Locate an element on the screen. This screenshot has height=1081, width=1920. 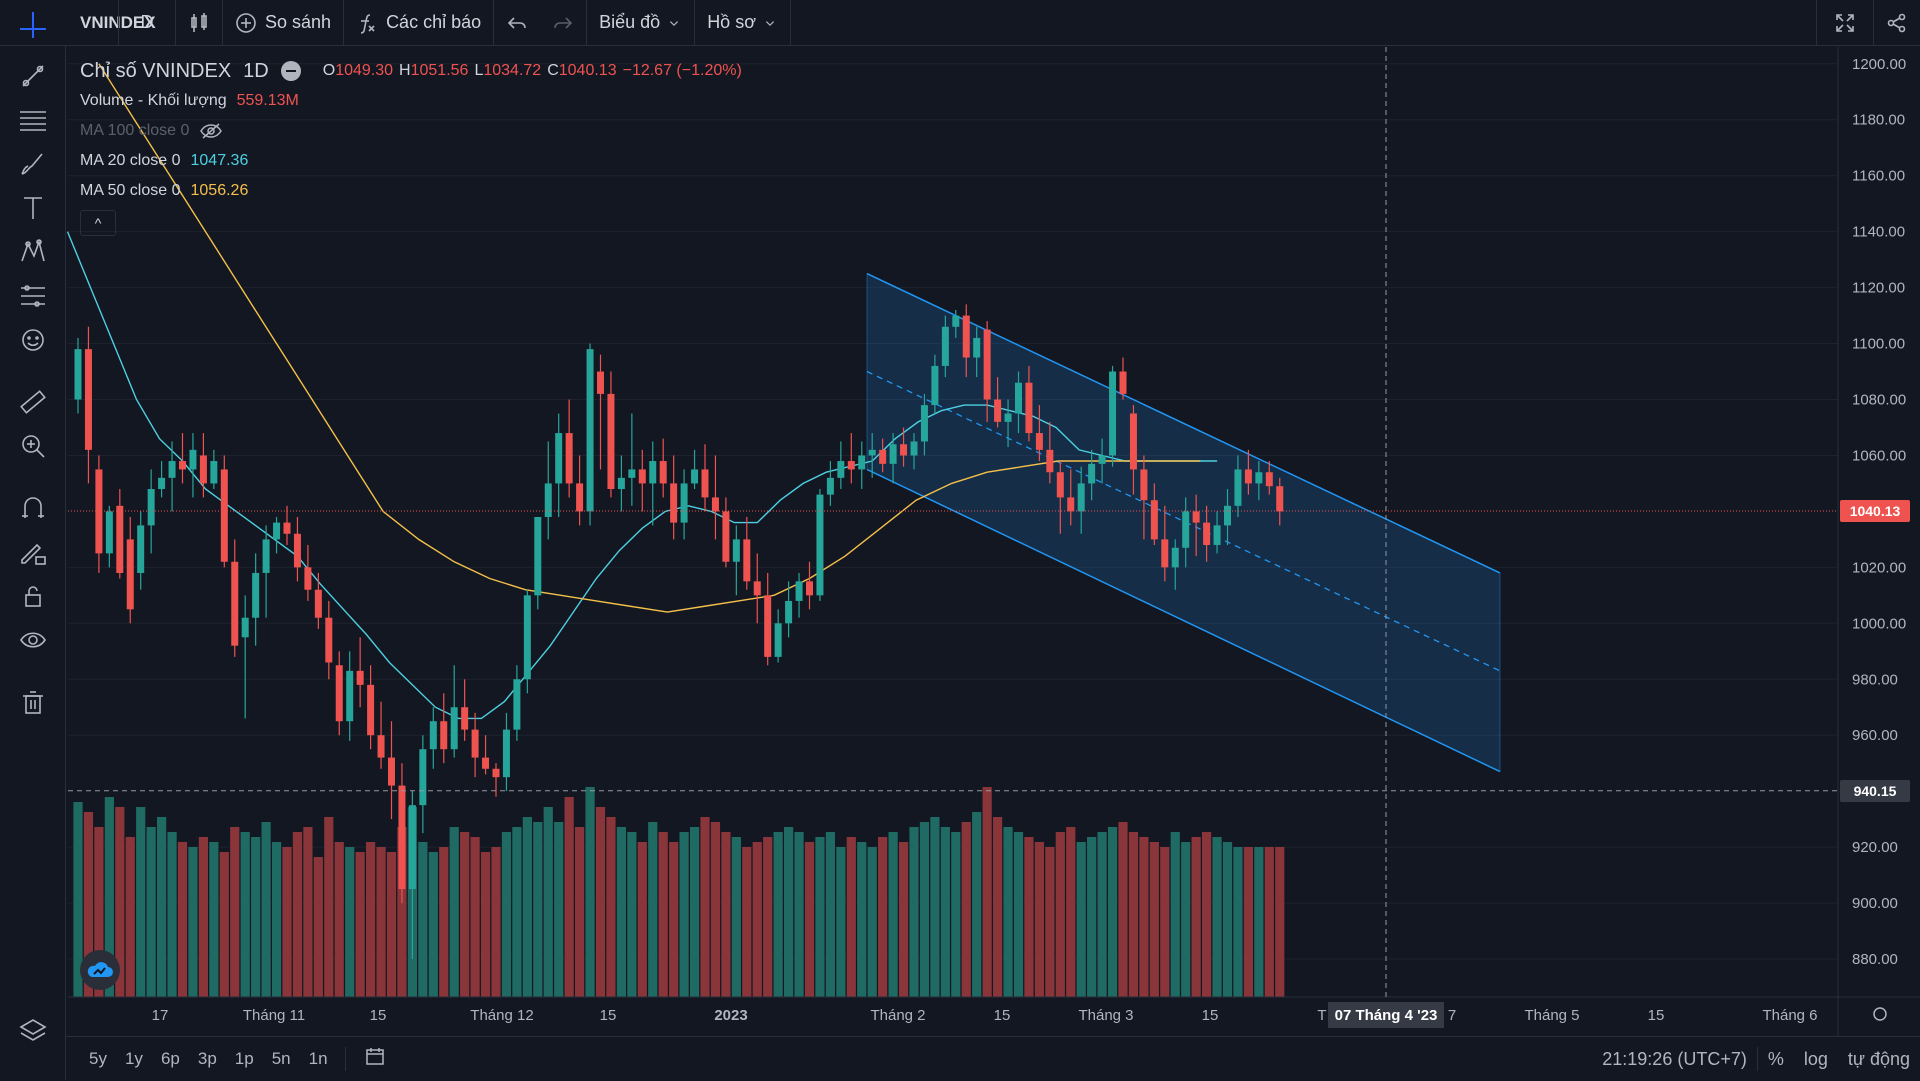
log-scale-toggle: log is located at coordinates (1815, 1058).